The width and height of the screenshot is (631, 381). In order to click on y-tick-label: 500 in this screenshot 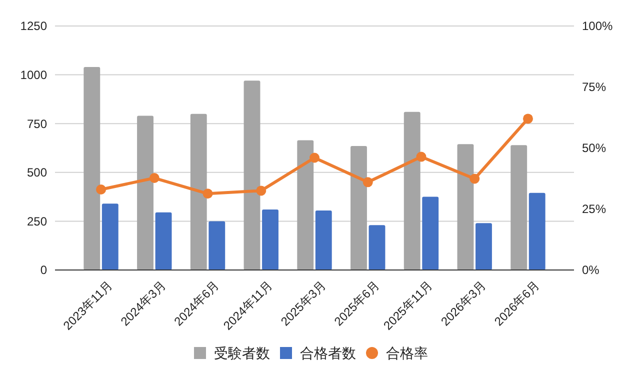, I will do `click(37, 173)`.